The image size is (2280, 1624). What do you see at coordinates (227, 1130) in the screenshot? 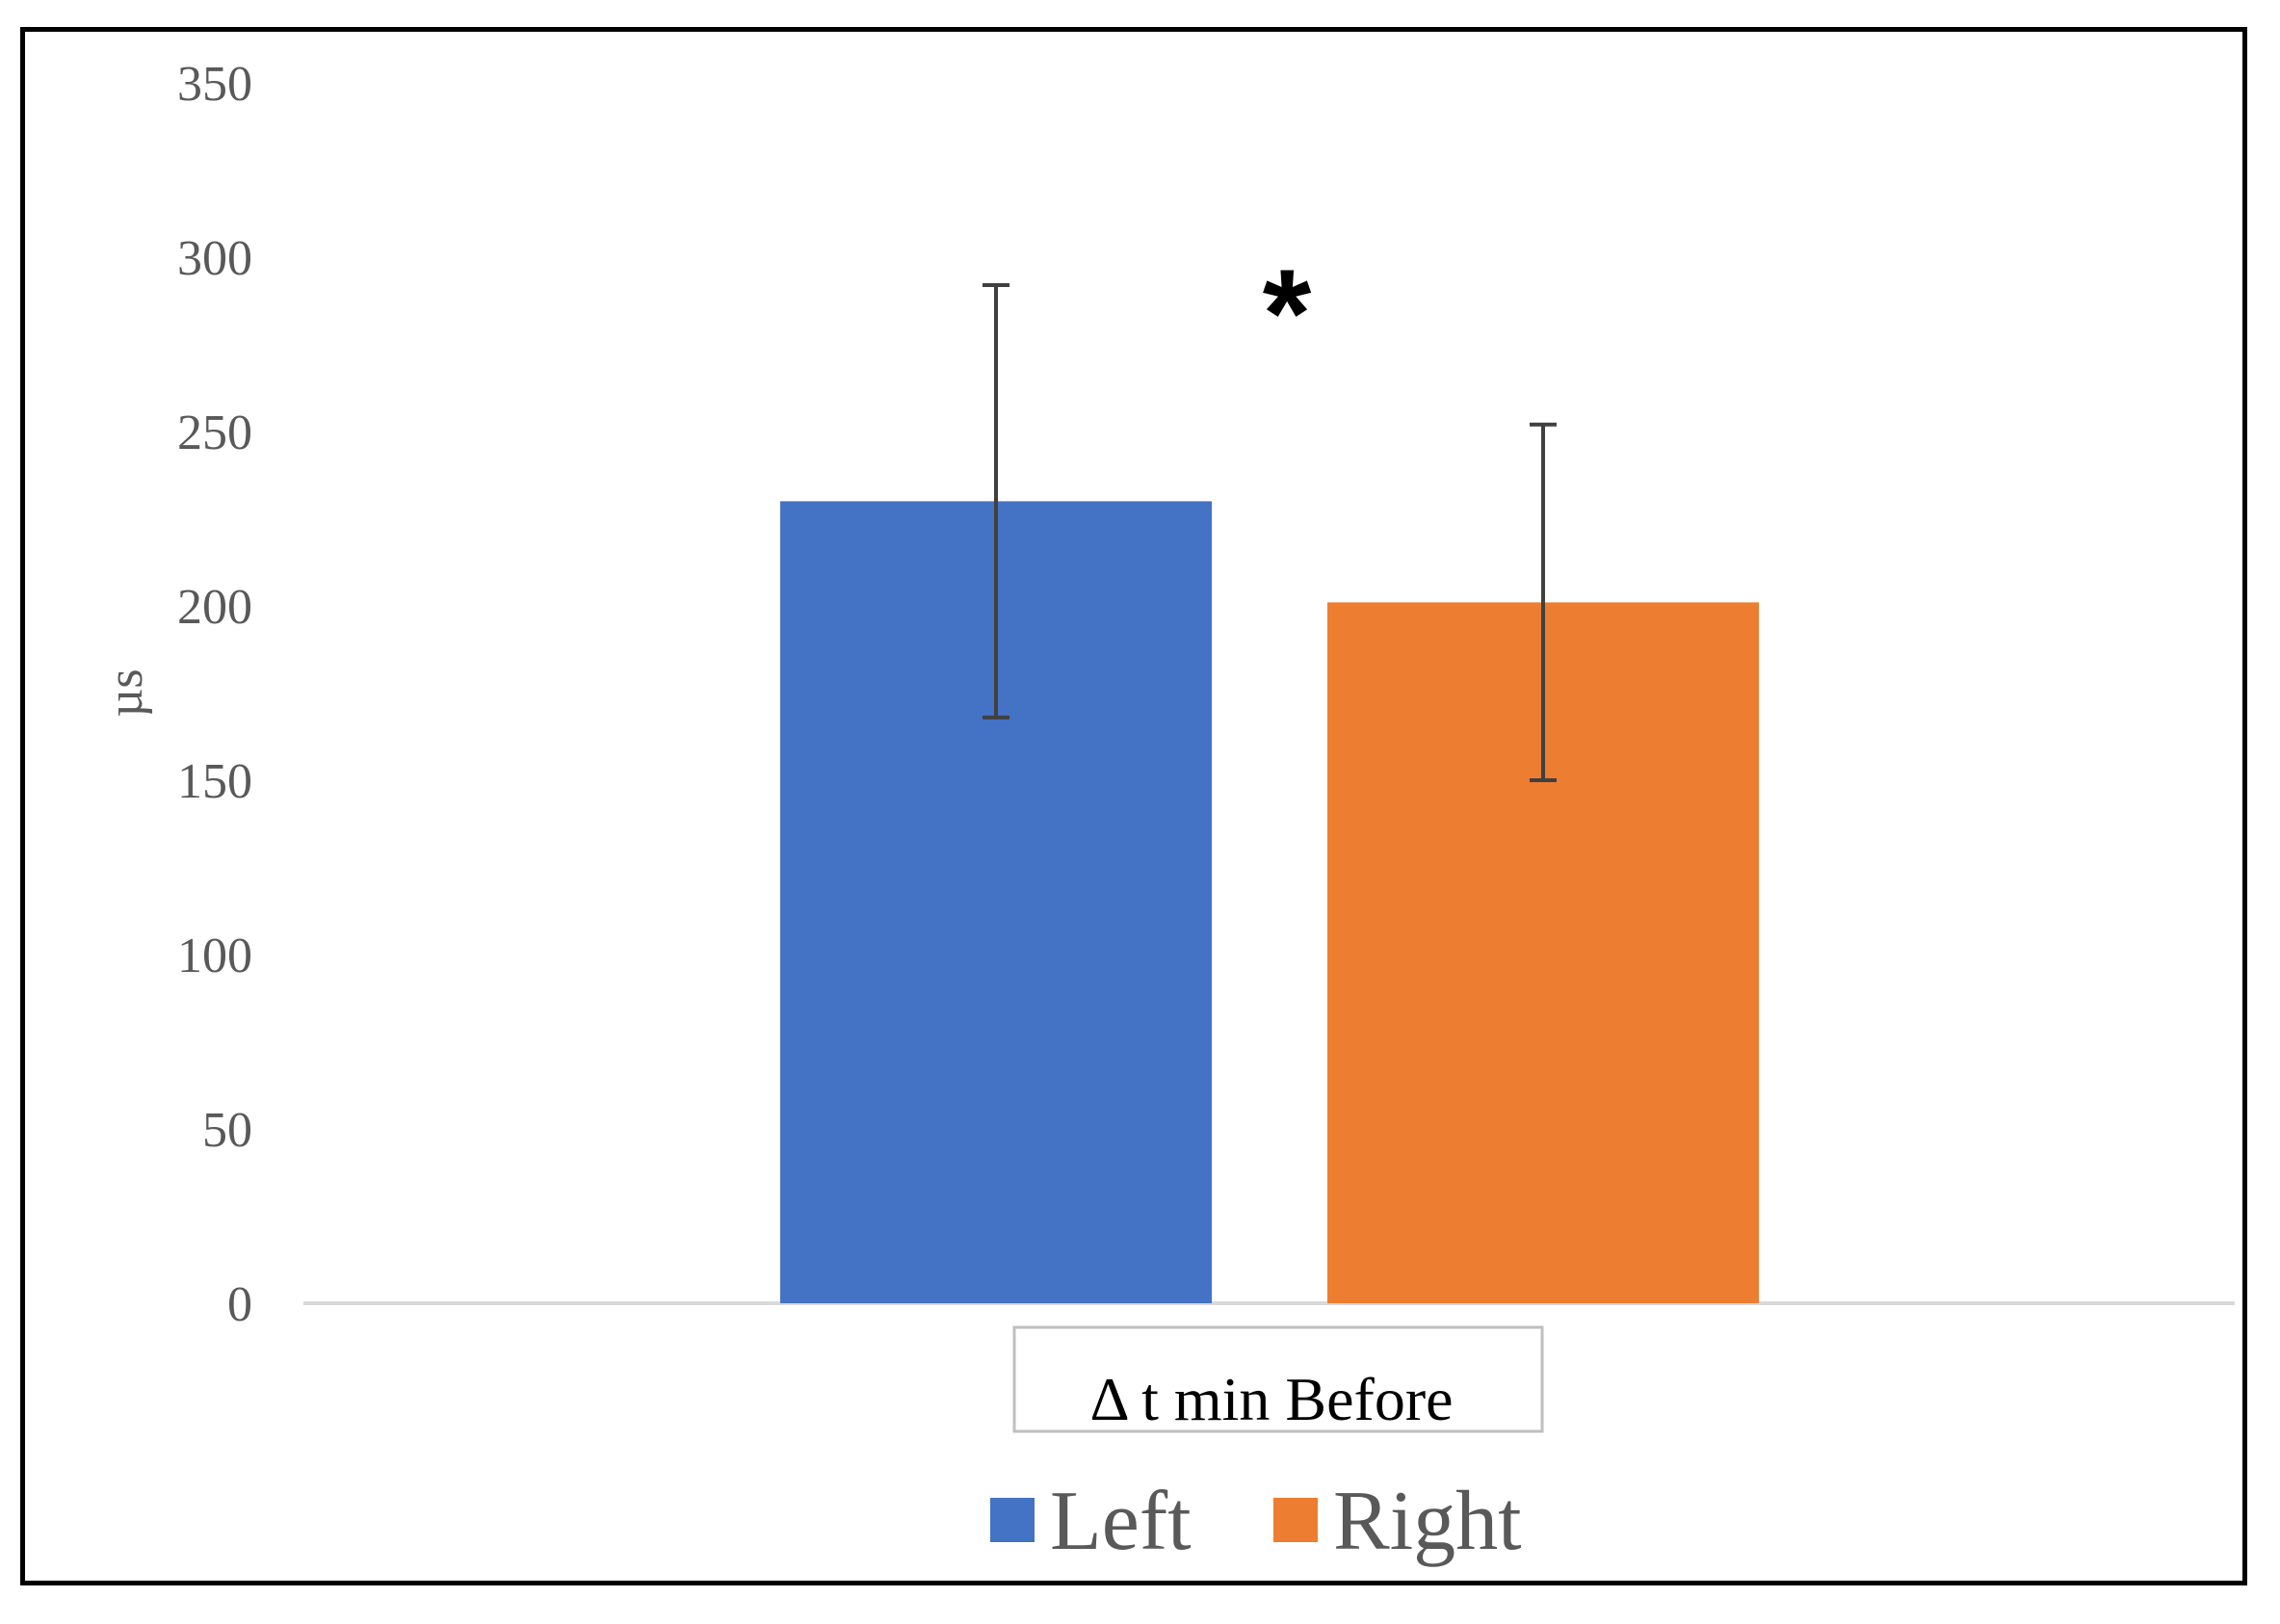
I see `y-tick-label: 50` at bounding box center [227, 1130].